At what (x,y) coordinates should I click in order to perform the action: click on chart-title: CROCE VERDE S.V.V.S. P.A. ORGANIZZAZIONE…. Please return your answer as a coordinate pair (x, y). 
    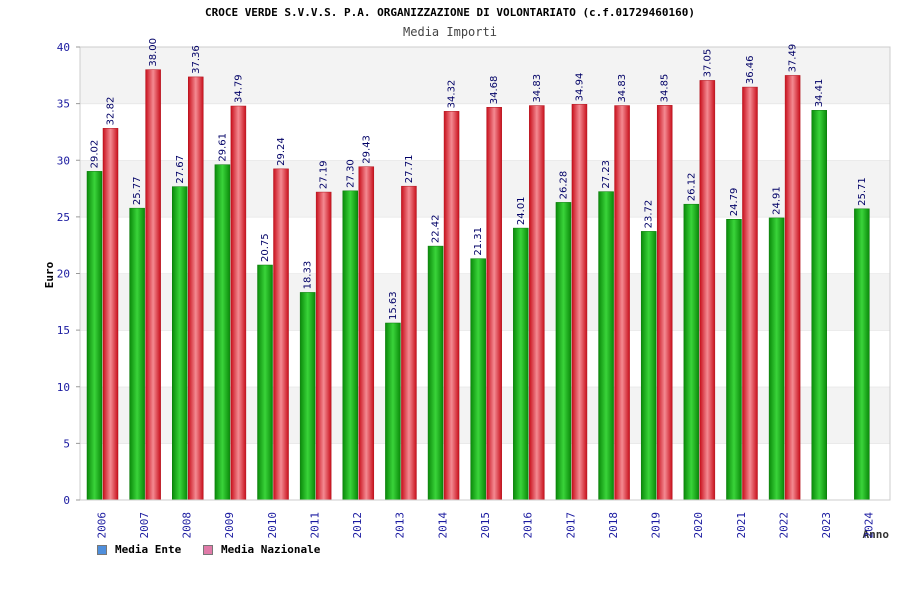
    Looking at the image, I should click on (450, 12).